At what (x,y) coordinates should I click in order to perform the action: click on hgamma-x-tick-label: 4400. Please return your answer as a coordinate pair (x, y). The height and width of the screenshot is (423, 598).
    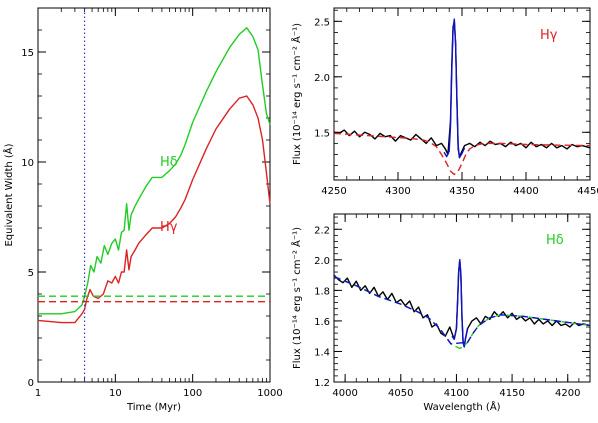
    Looking at the image, I should click on (525, 191).